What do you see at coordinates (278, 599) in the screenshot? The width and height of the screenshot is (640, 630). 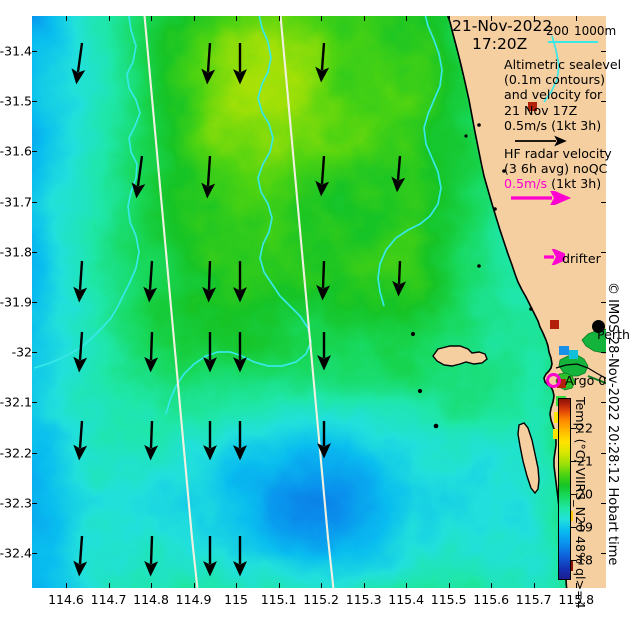 I see `longitude-tick-label: 115.1` at bounding box center [278, 599].